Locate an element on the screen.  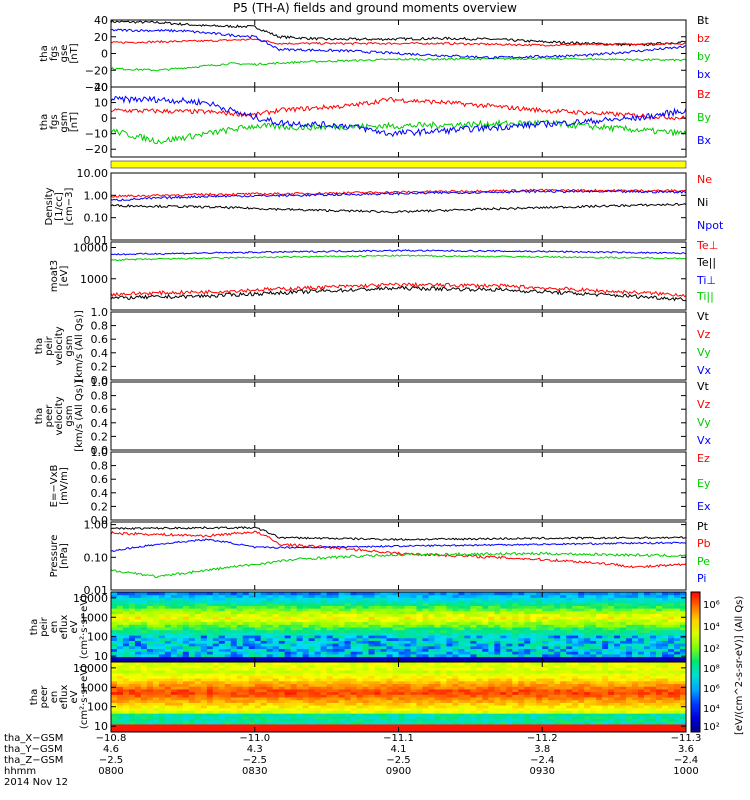
series-line is located at coordinates (398, 44).